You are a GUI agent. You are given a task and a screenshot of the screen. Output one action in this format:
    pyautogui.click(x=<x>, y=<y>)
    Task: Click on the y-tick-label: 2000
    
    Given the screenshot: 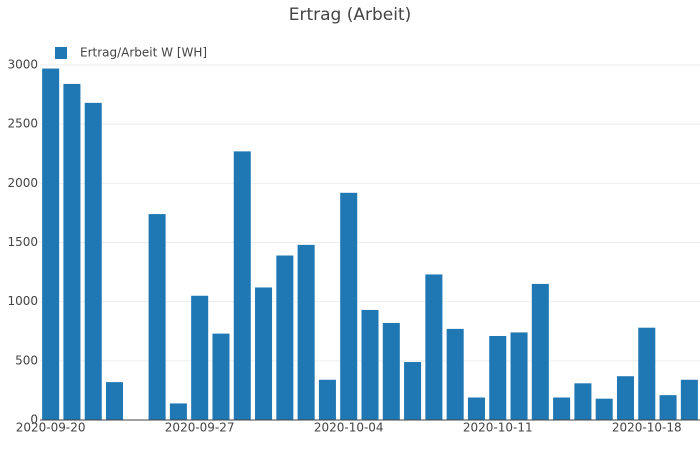 What is the action you would take?
    pyautogui.click(x=22, y=183)
    